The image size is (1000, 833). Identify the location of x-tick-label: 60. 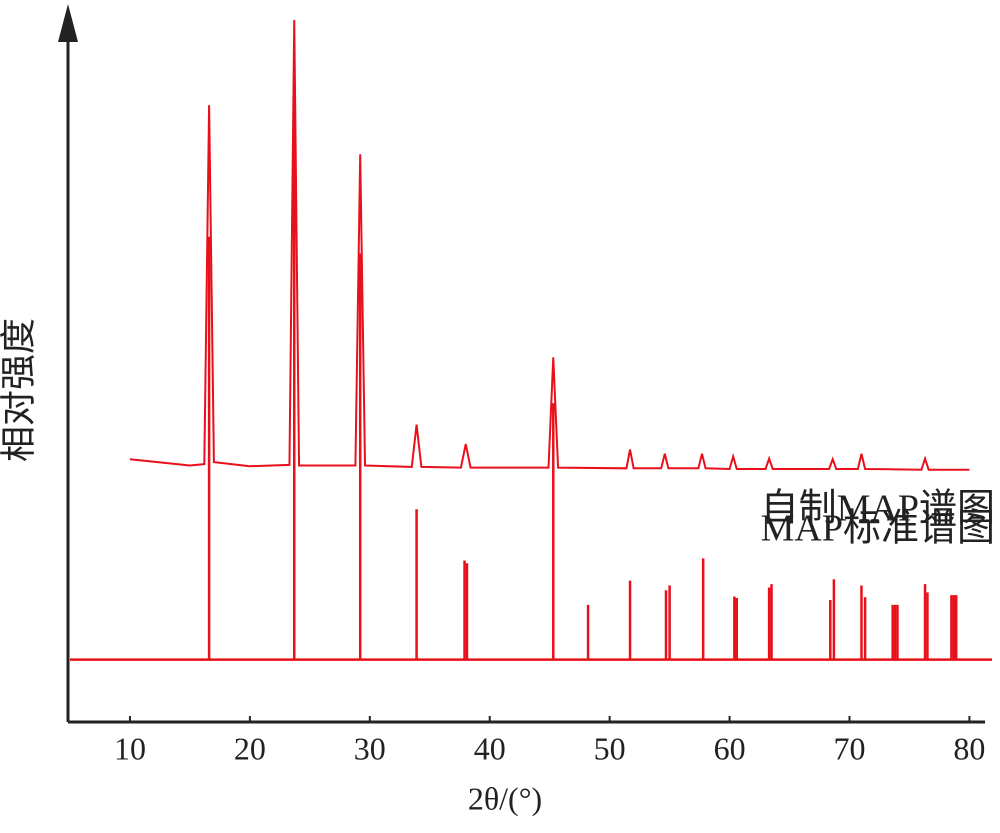
(730, 748).